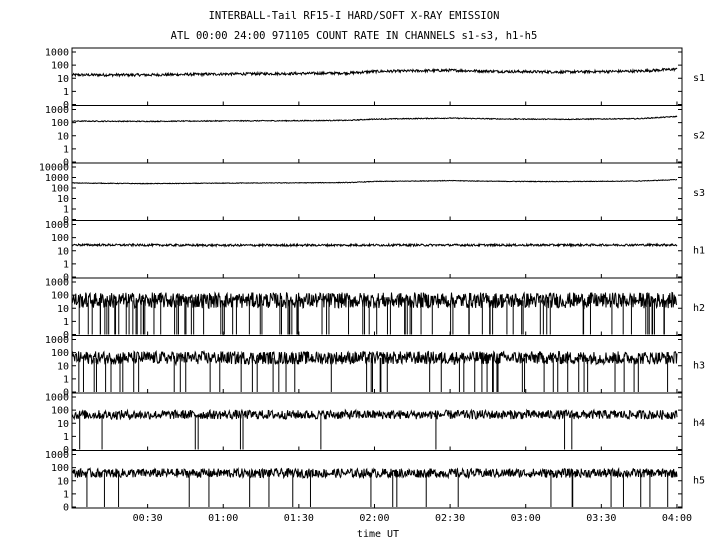 Image resolution: width=720 pixels, height=550 pixels. I want to click on panel-label-s2: s2, so click(699, 135).